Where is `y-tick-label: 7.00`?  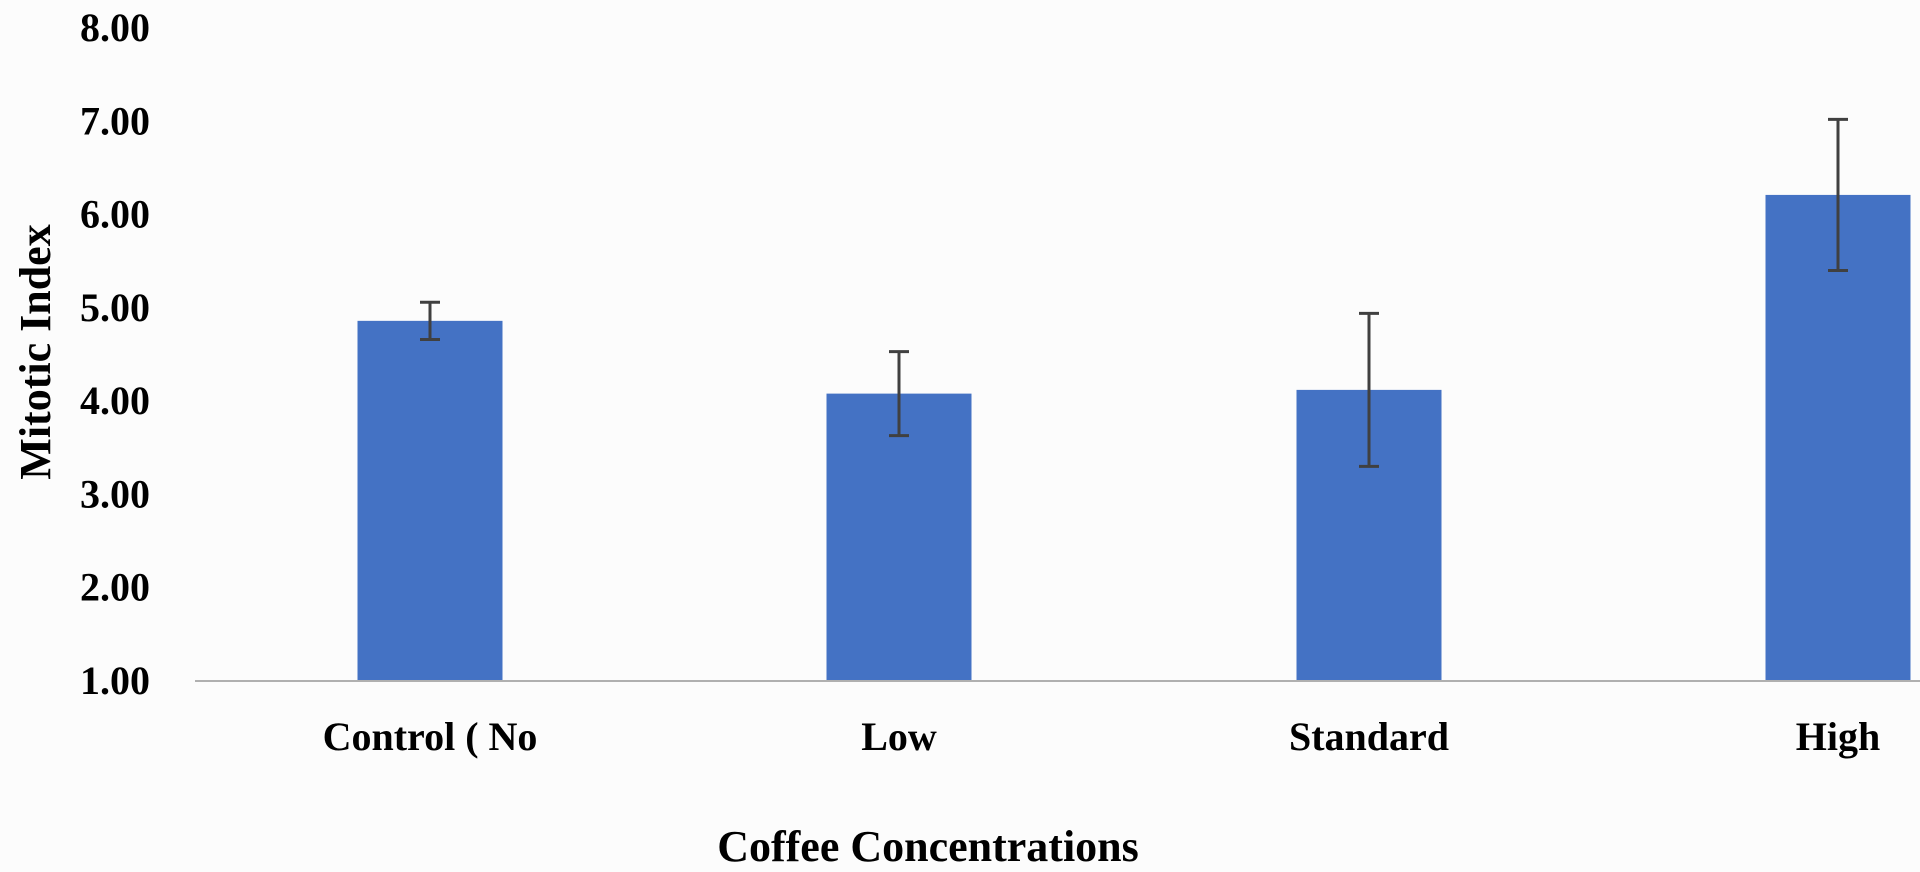 y-tick-label: 7.00 is located at coordinates (115, 120).